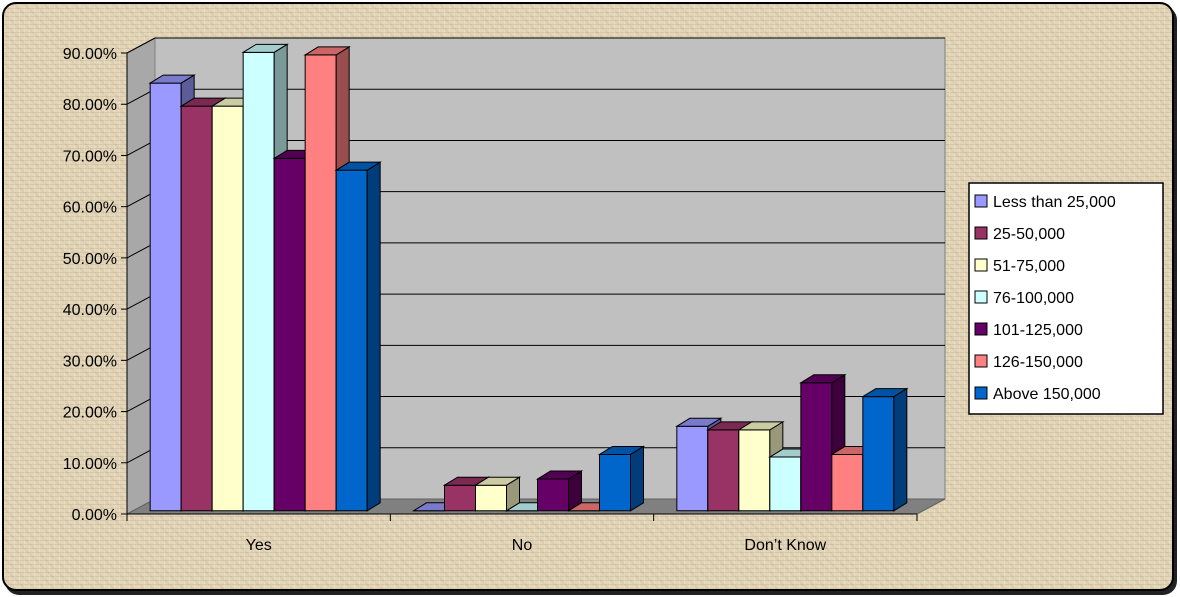 The height and width of the screenshot is (597, 1180). I want to click on legend-label: 25-50,000, so click(1029, 234).